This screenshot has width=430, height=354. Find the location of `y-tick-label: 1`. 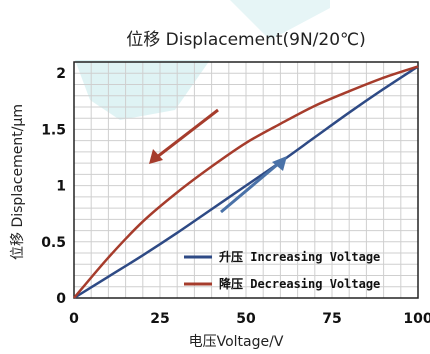

y-tick-label: 1 is located at coordinates (61, 187).